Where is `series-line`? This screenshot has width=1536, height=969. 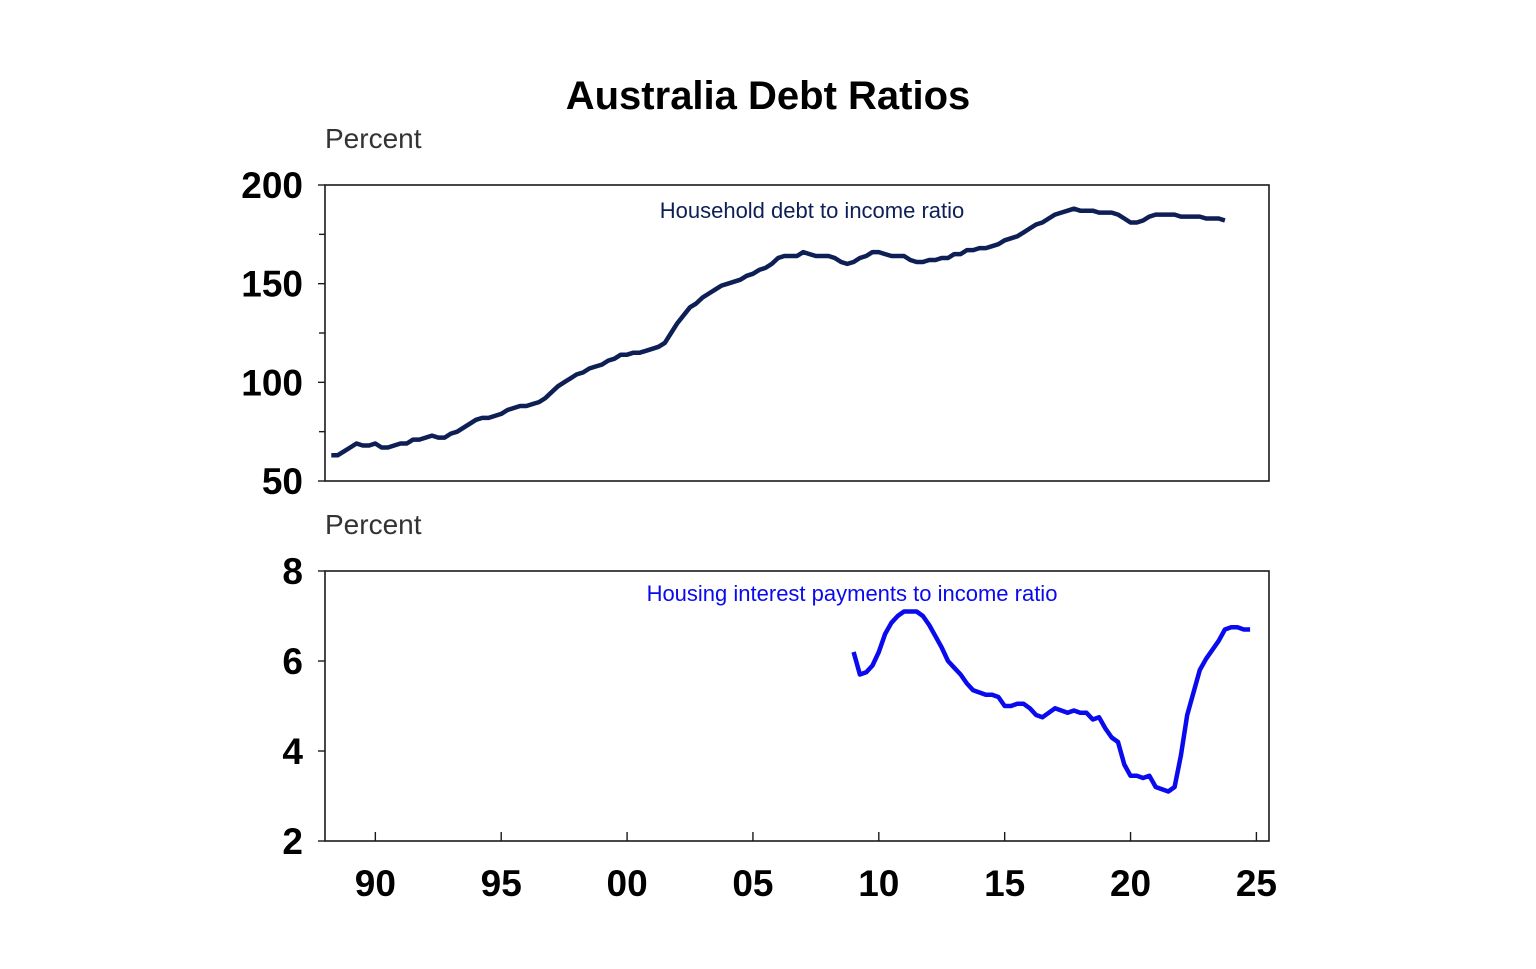 series-line is located at coordinates (1051, 701).